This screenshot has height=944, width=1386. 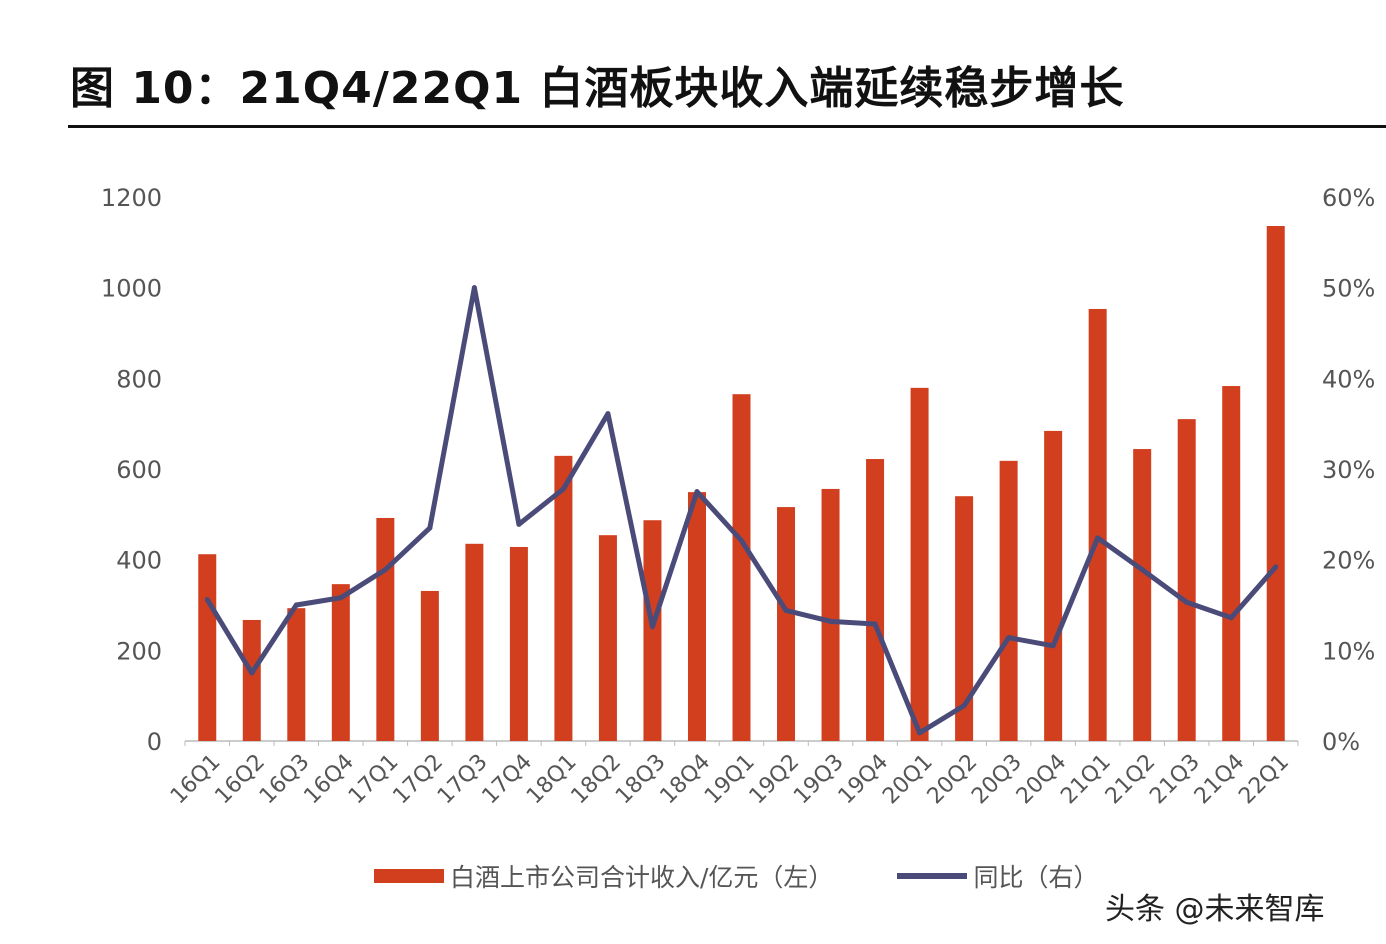 What do you see at coordinates (1348, 198) in the screenshot?
I see `y-right-tick-label: 60%` at bounding box center [1348, 198].